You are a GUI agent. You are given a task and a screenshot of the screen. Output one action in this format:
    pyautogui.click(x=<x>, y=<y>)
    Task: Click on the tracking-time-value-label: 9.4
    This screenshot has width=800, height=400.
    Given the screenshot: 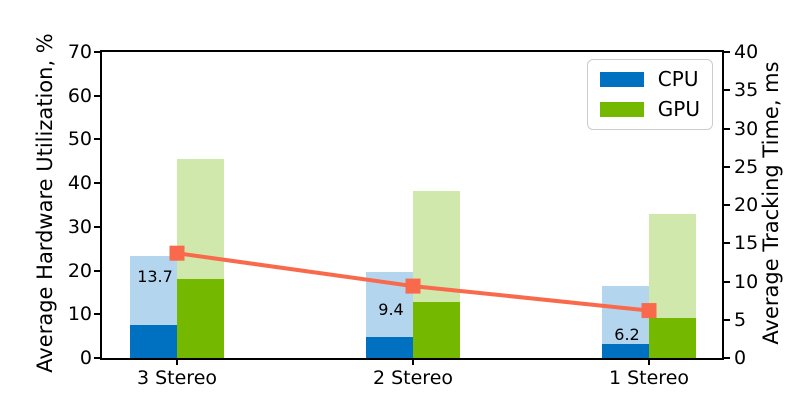 What is the action you would take?
    pyautogui.click(x=391, y=310)
    